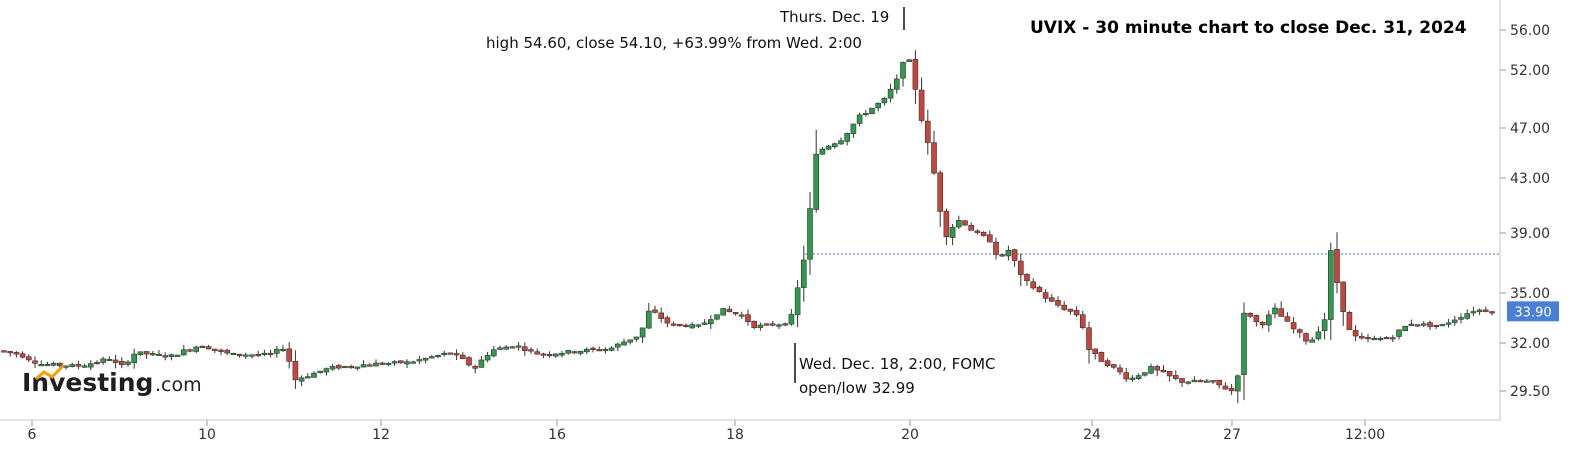 The image size is (1571, 449). I want to click on x-tick-label: 18, so click(735, 435).